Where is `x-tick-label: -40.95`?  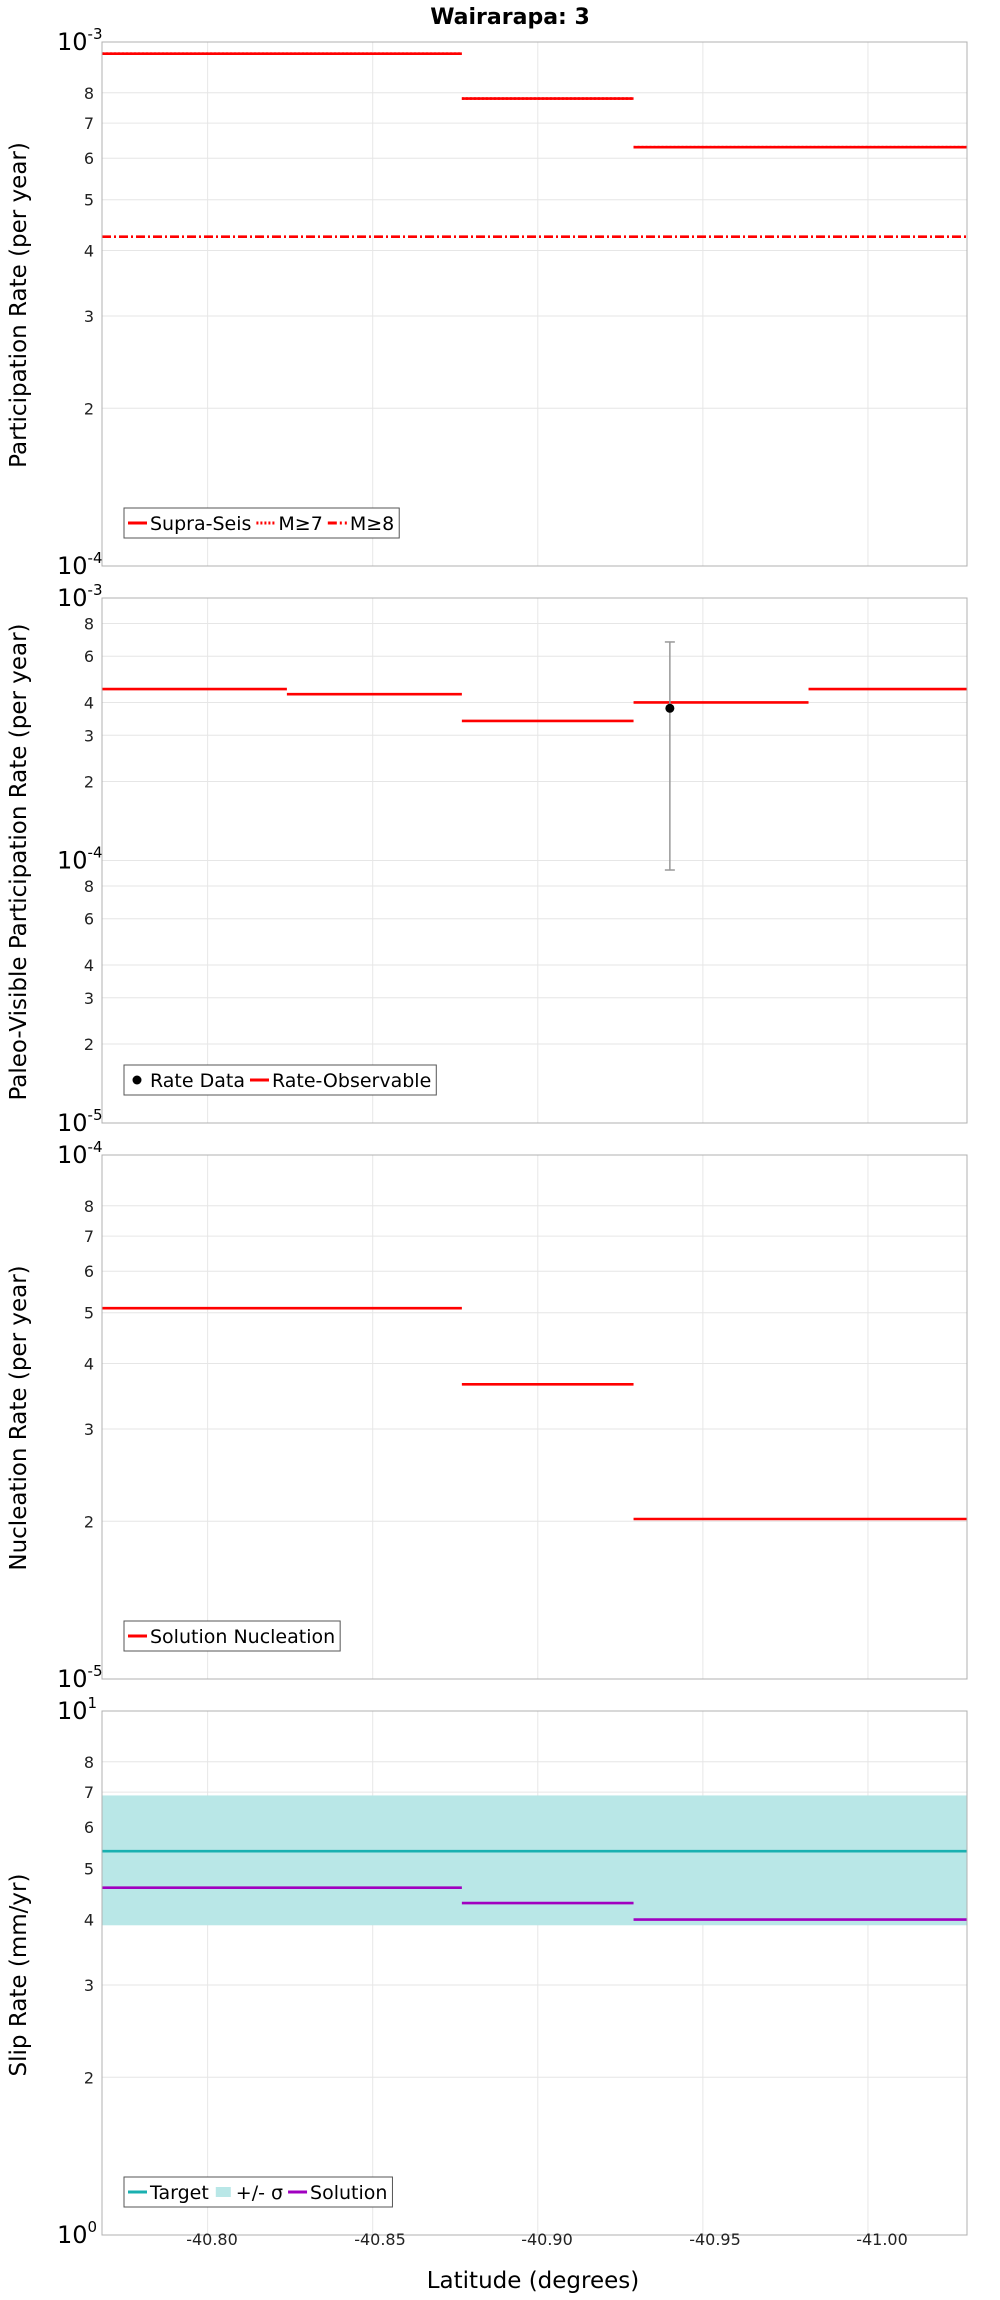 x-tick-label: -40.95 is located at coordinates (715, 2239).